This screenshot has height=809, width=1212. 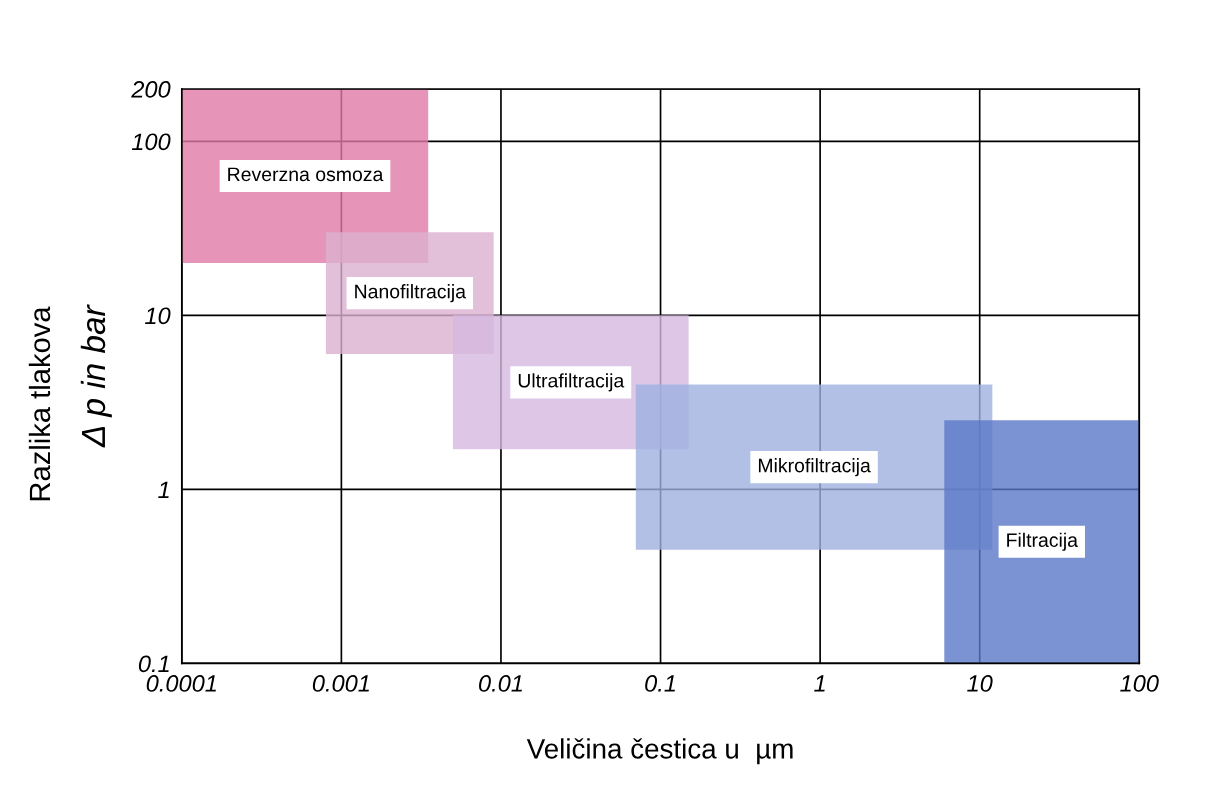 I want to click on text: Razlika tlakova, so click(x=39, y=403).